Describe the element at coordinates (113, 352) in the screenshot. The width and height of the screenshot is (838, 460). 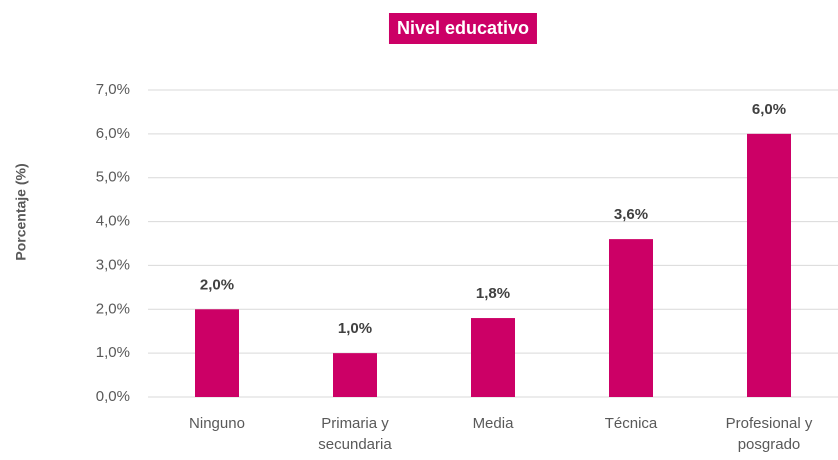
I see `y-tick-label: 1,0%` at that location.